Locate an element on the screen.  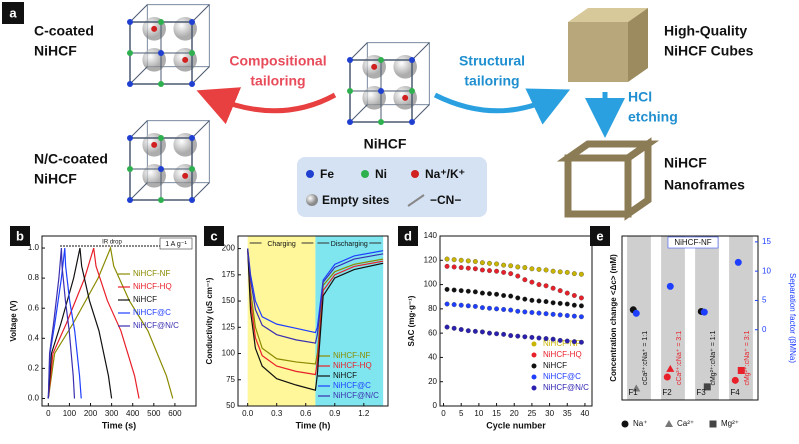
label: High-Quality is located at coordinates (705, 31).